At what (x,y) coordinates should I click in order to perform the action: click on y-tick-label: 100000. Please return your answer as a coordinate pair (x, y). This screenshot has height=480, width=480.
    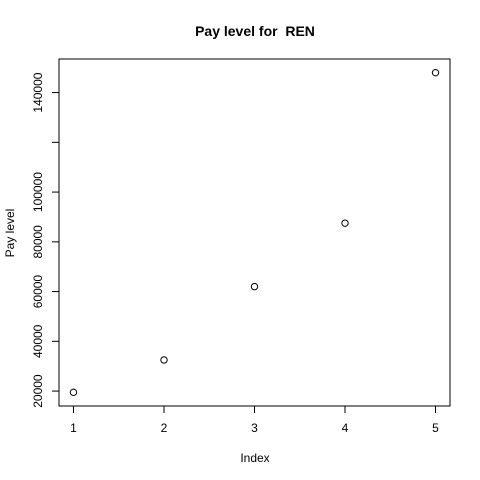
    Looking at the image, I should click on (38, 192).